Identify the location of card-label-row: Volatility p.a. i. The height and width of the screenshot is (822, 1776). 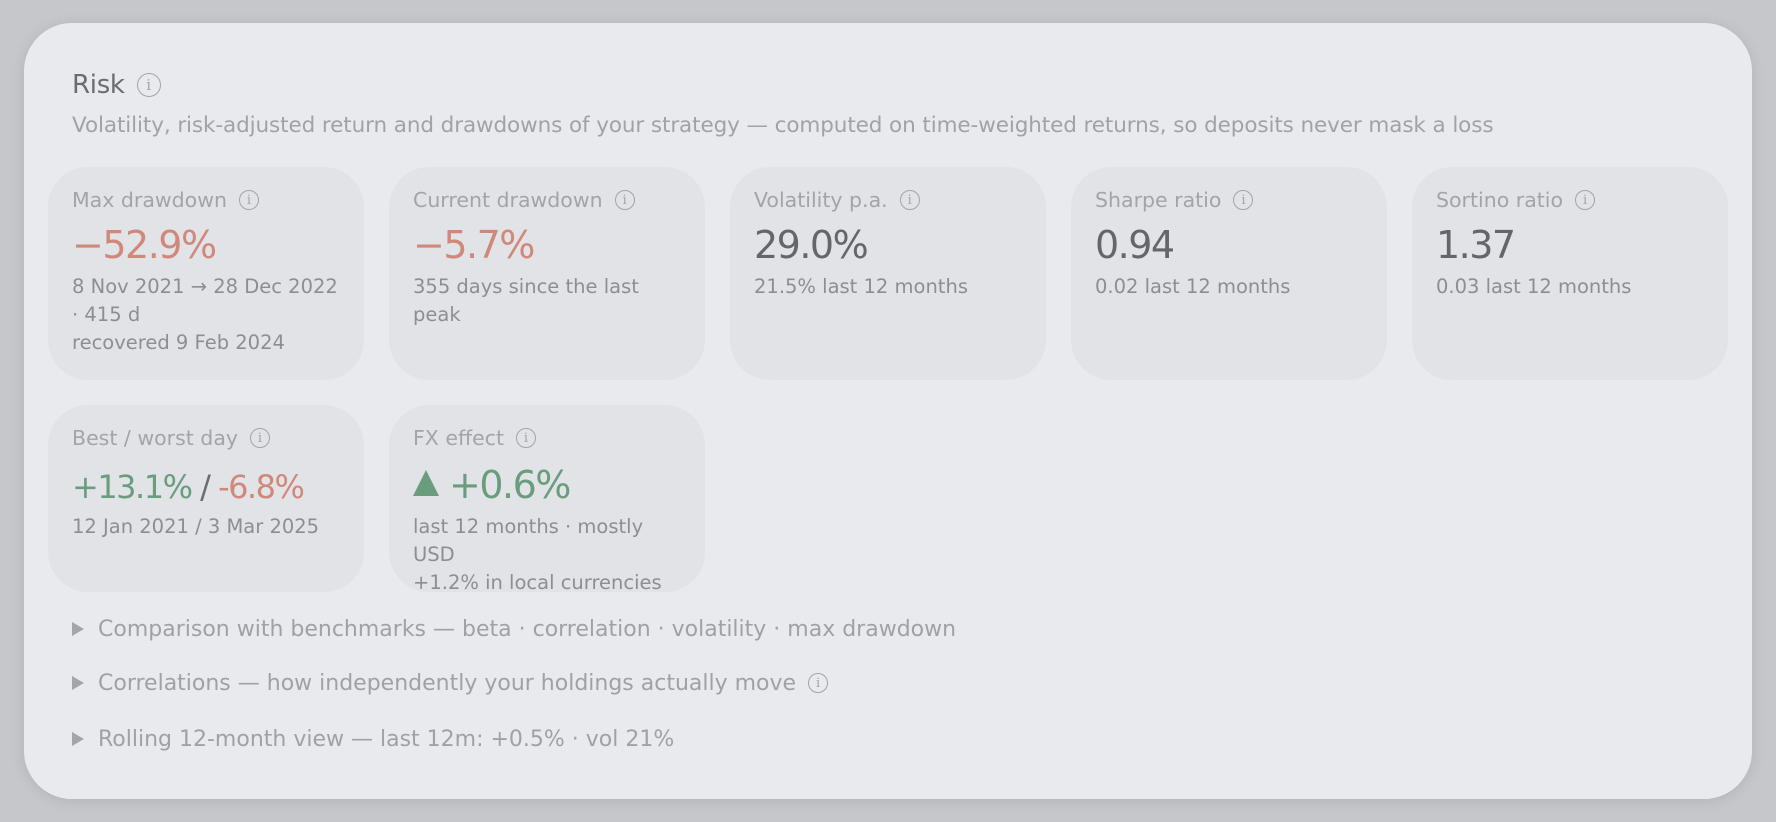
(888, 200).